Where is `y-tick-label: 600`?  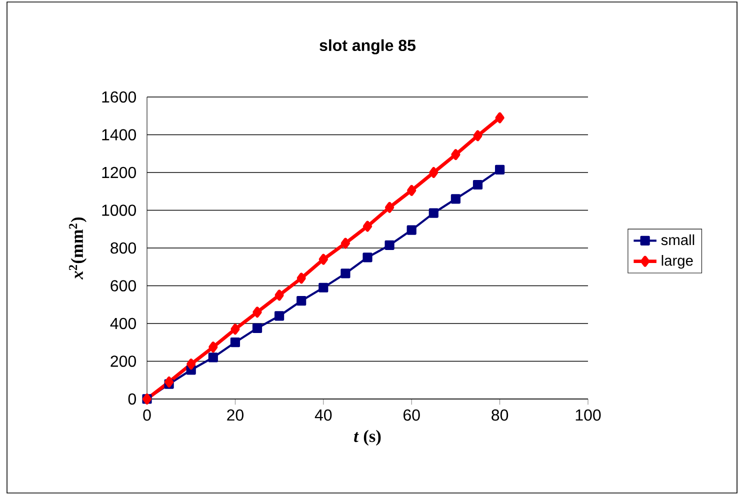 y-tick-label: 600 is located at coordinates (123, 286).